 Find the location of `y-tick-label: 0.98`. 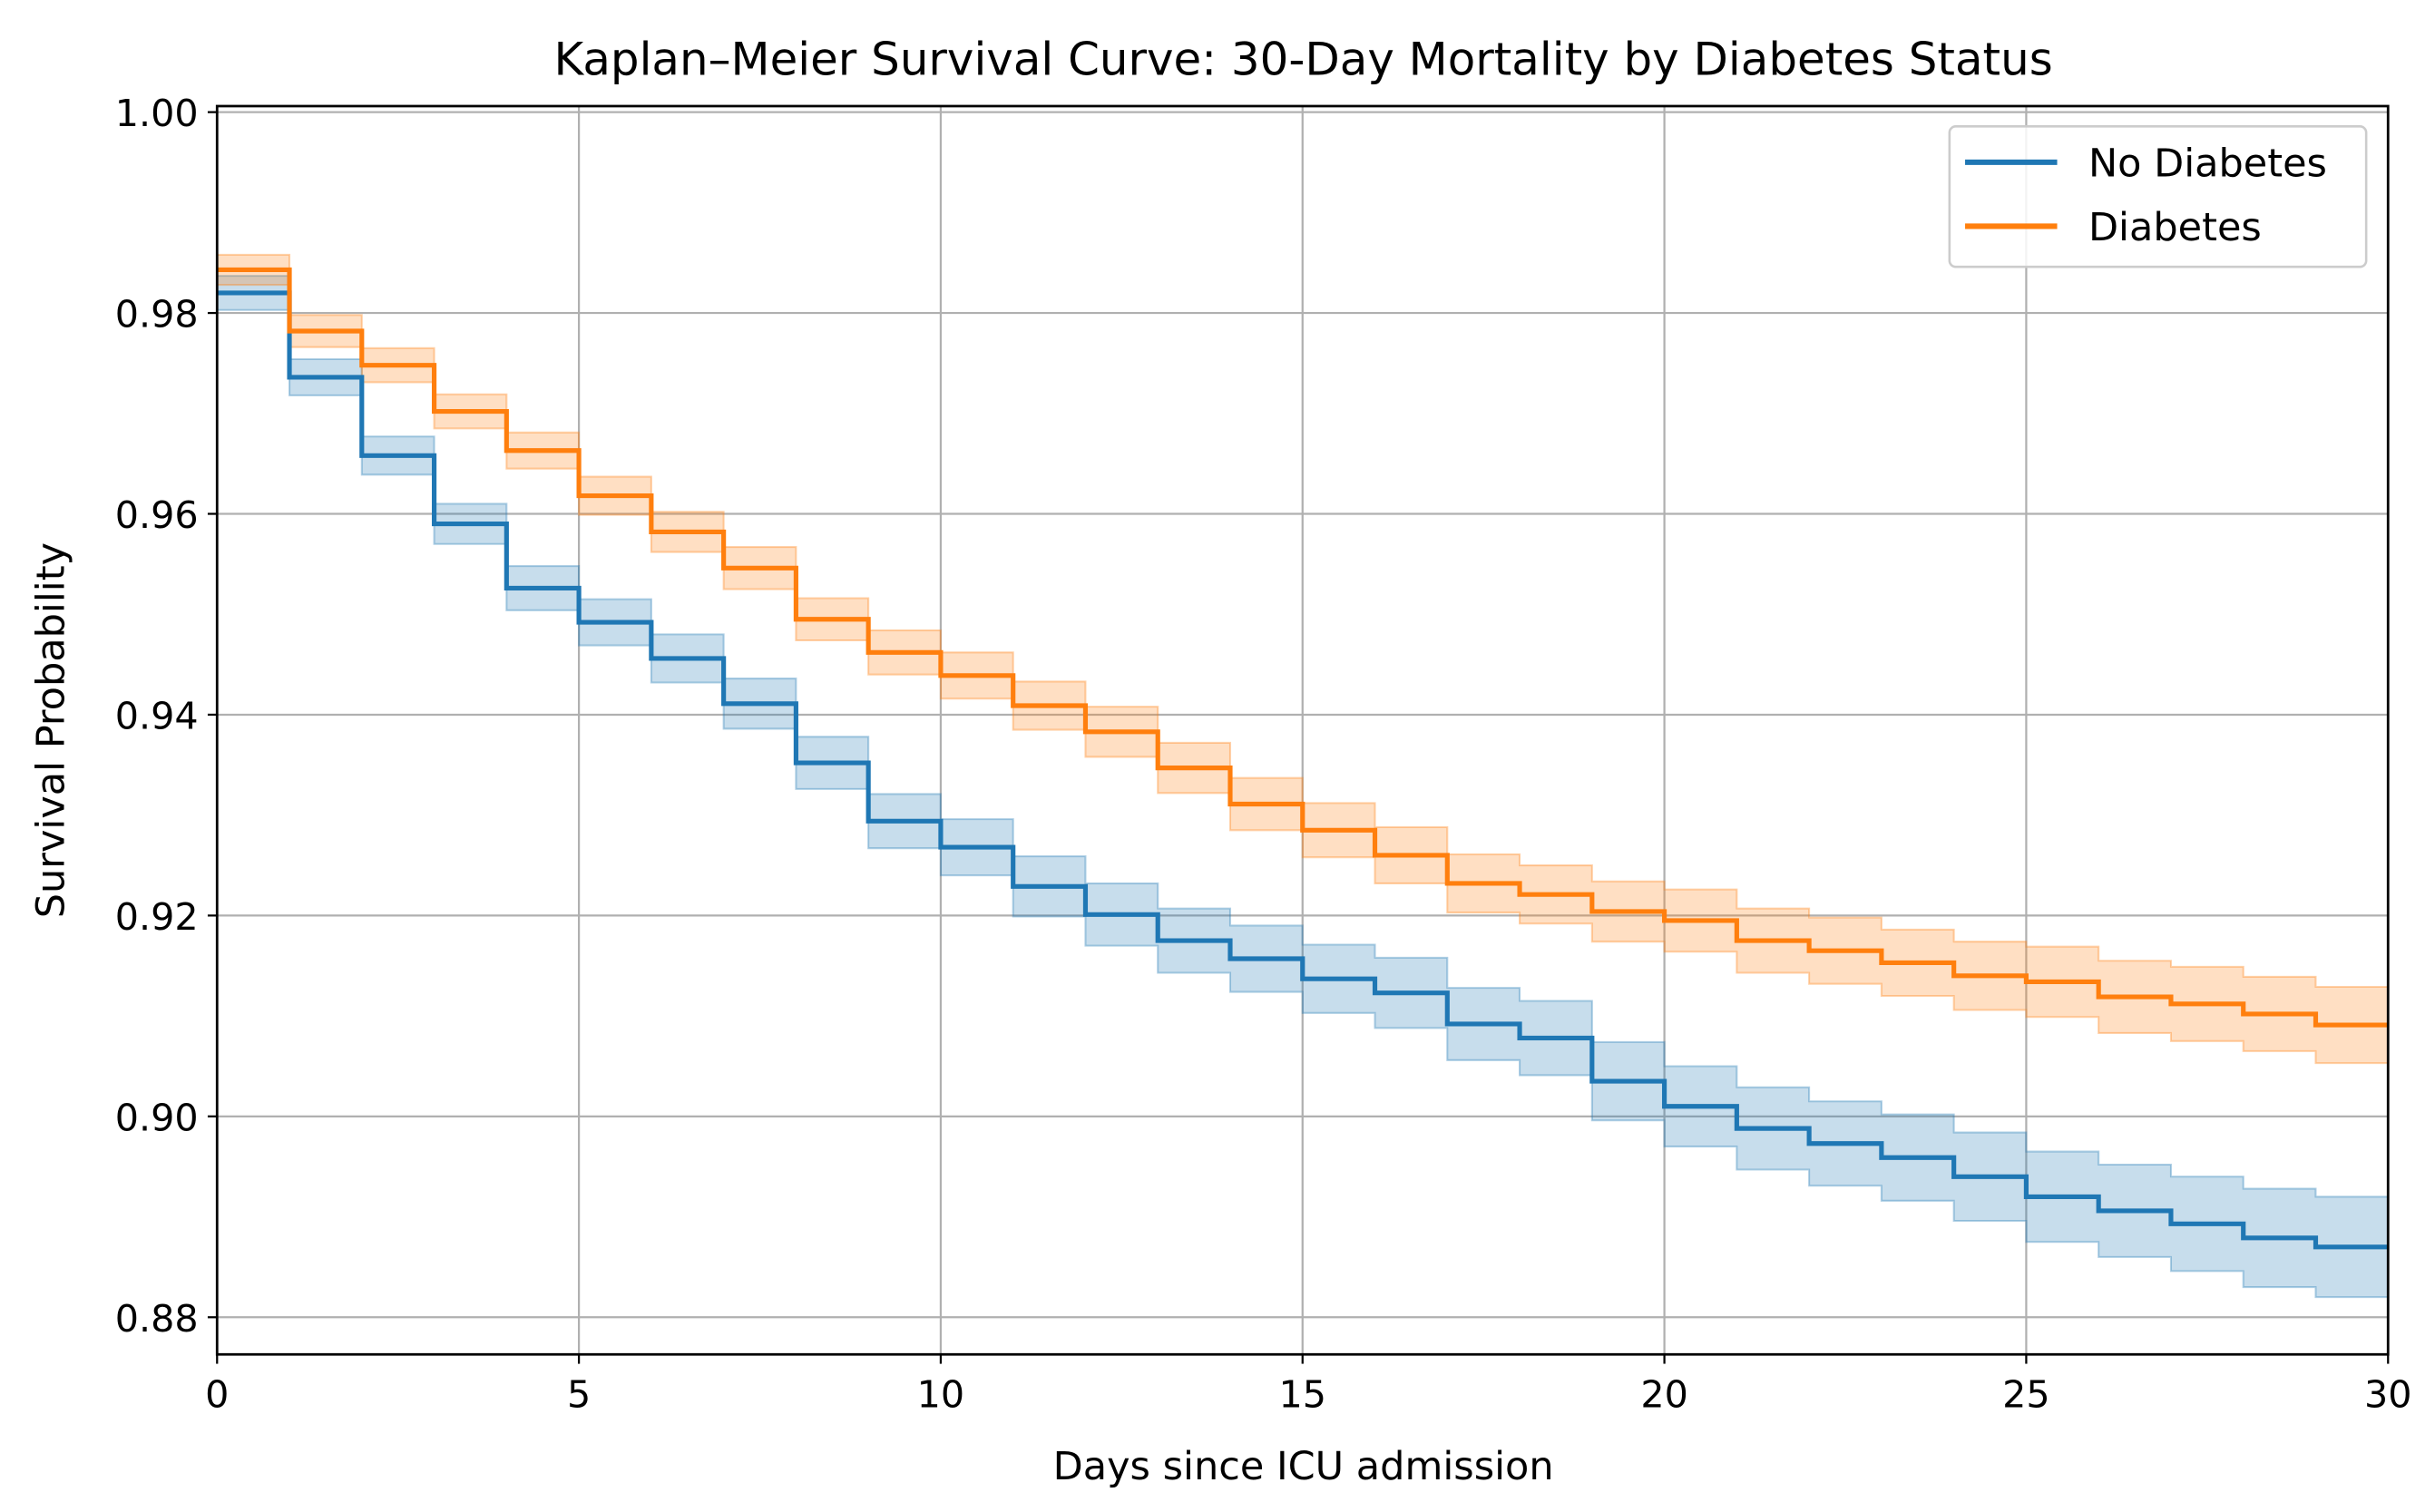

y-tick-label: 0.98 is located at coordinates (157, 315).